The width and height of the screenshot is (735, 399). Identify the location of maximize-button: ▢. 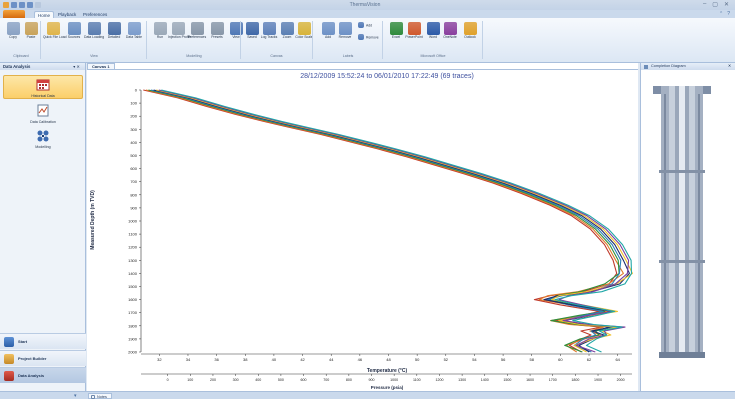
(715, 5).